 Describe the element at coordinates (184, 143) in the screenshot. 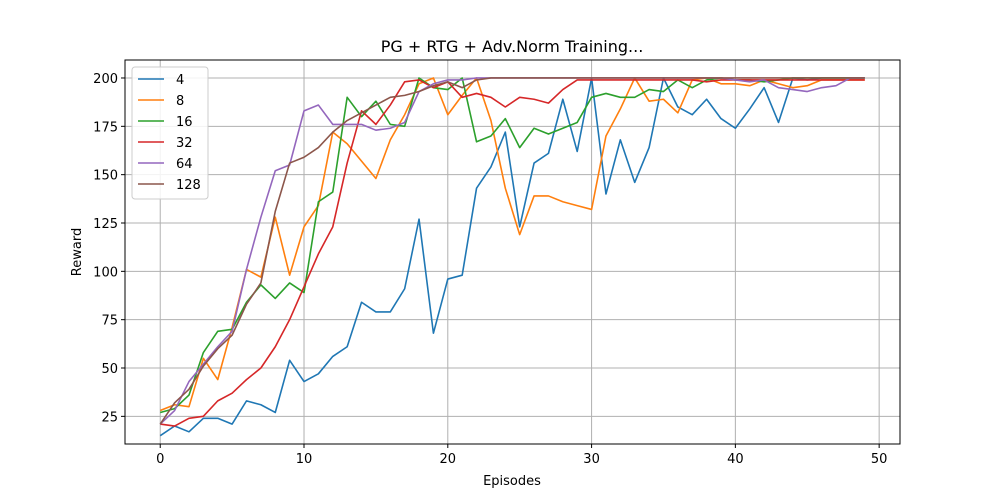

I see `legend-label-32: 32` at that location.